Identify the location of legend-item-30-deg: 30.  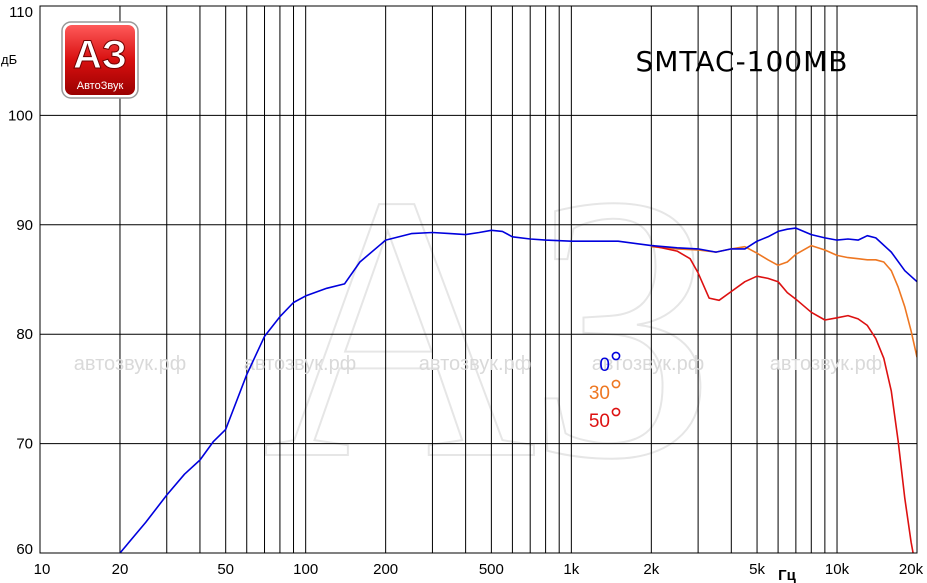
(605, 391).